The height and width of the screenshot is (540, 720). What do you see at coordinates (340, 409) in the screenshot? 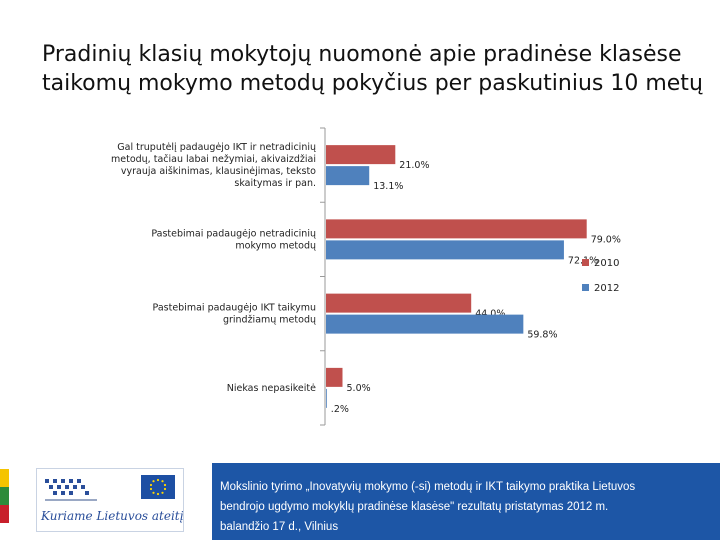
I see `data-label-2012: .2%` at bounding box center [340, 409].